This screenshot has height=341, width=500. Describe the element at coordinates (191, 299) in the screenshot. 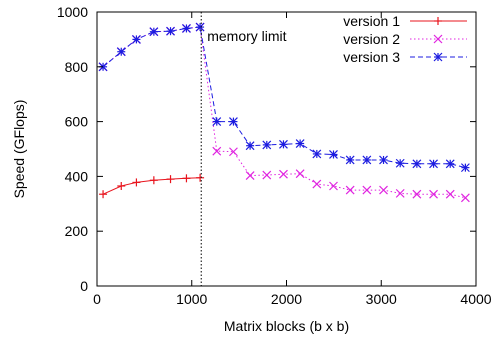

I see `x-tick-label: 1000` at that location.